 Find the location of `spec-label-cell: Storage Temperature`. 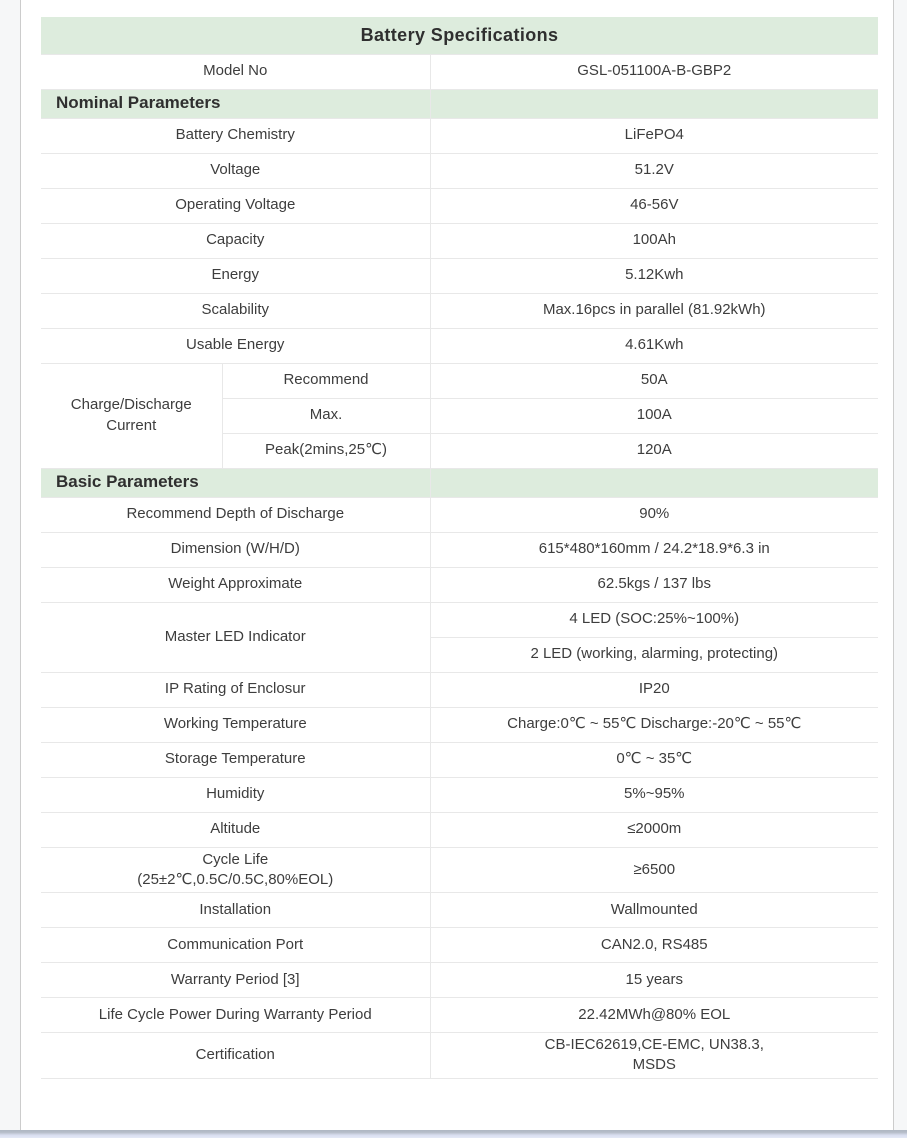

spec-label-cell: Storage Temperature is located at coordinates (235, 759).